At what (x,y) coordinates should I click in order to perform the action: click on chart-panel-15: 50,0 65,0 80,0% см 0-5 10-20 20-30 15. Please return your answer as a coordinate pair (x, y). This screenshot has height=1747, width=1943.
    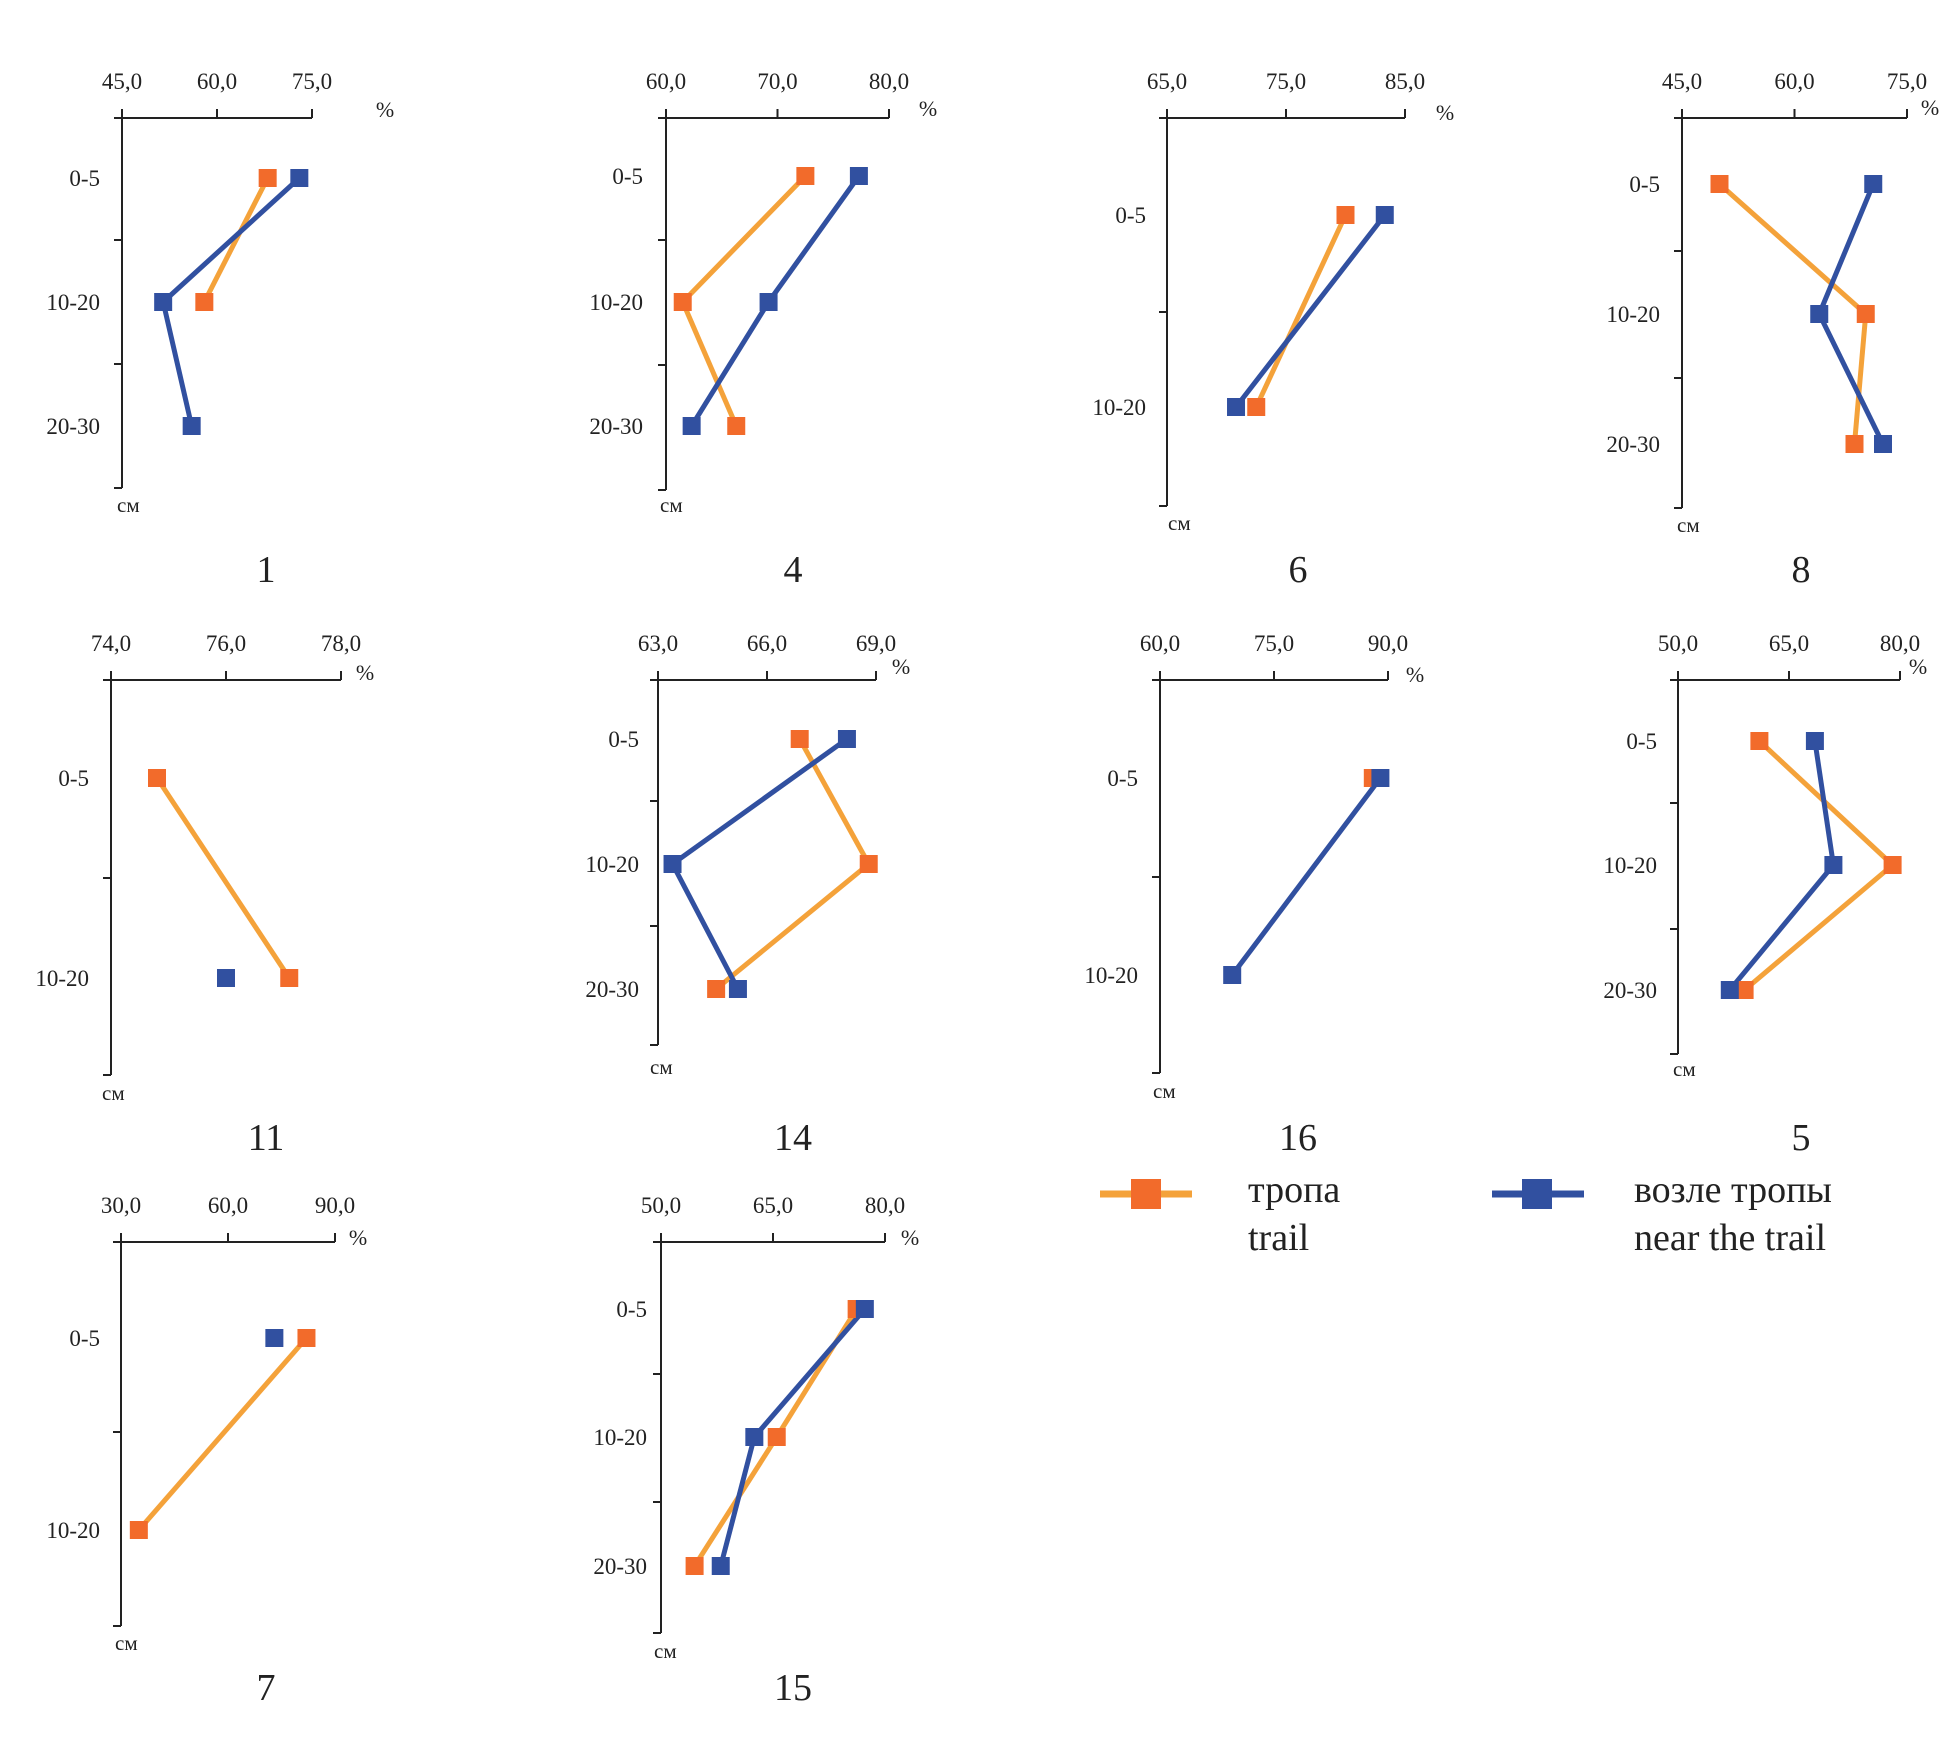
    Looking at the image, I should click on (756, 1451).